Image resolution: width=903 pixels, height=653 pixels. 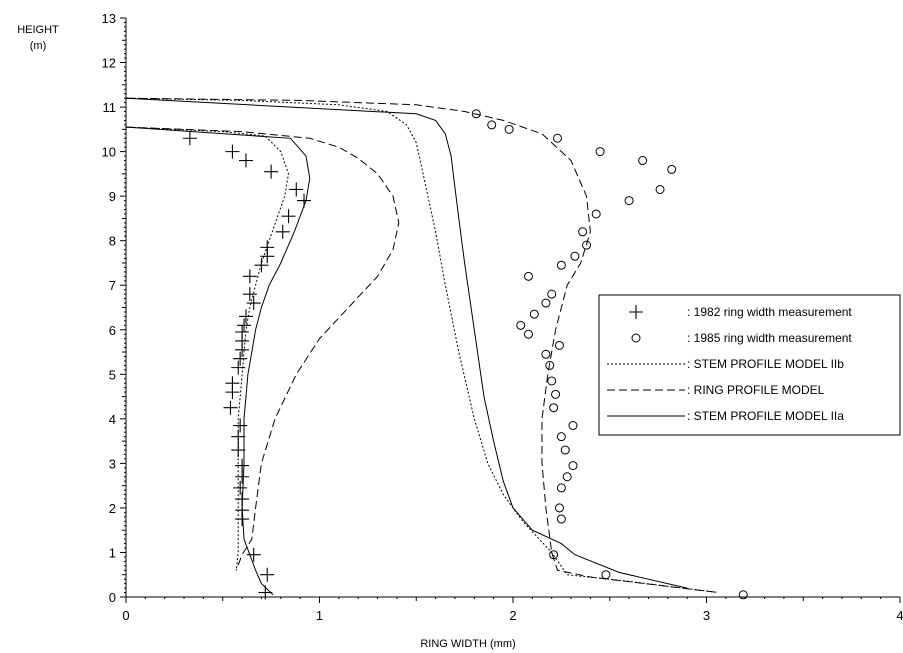 What do you see at coordinates (112, 285) in the screenshot?
I see `y-tick-label: 7` at bounding box center [112, 285].